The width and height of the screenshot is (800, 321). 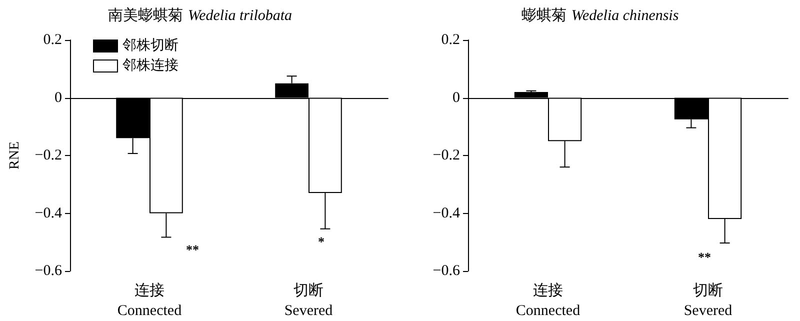 What do you see at coordinates (150, 46) in the screenshot?
I see `legend-label: 邻株切断` at bounding box center [150, 46].